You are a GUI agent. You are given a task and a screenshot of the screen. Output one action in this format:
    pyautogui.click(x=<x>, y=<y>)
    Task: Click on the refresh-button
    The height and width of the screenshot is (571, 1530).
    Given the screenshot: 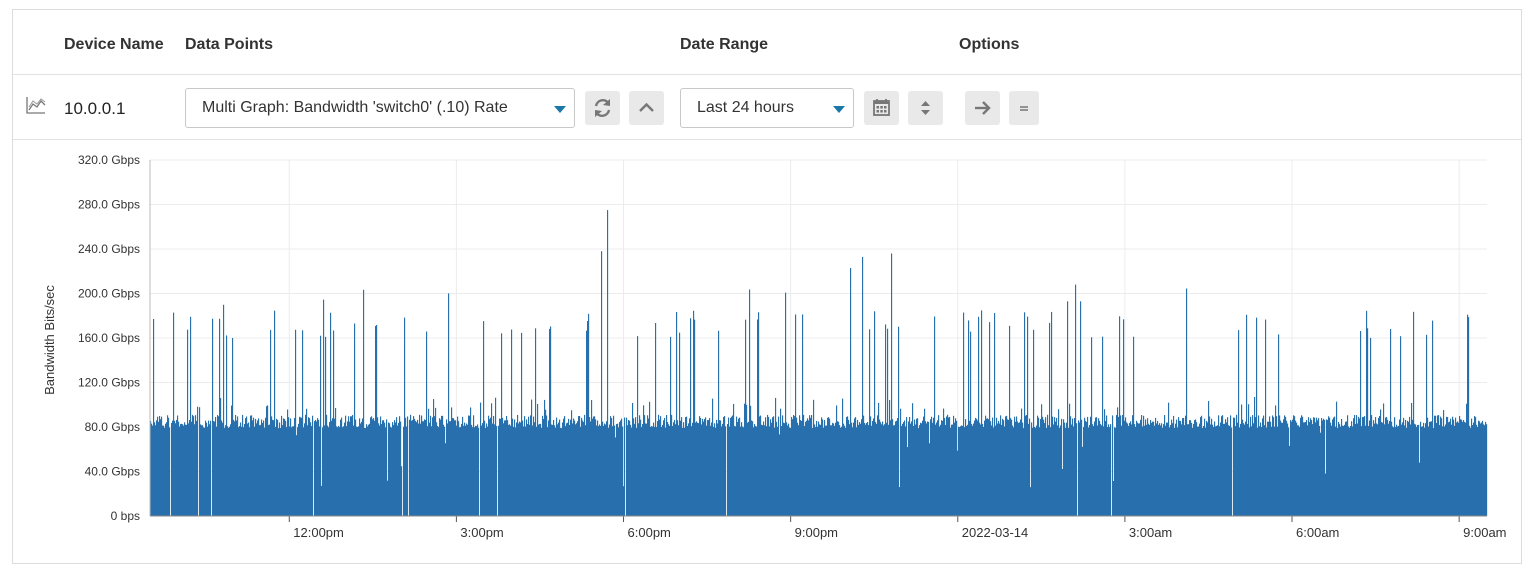 What is the action you would take?
    pyautogui.click(x=602, y=108)
    